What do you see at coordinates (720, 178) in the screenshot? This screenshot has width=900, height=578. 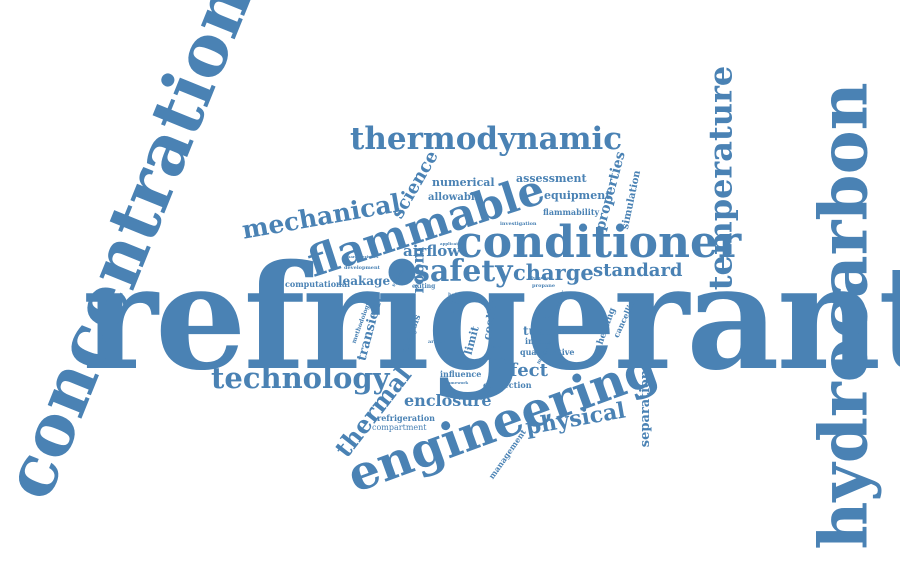 I see `word-temperature: temperature` at bounding box center [720, 178].